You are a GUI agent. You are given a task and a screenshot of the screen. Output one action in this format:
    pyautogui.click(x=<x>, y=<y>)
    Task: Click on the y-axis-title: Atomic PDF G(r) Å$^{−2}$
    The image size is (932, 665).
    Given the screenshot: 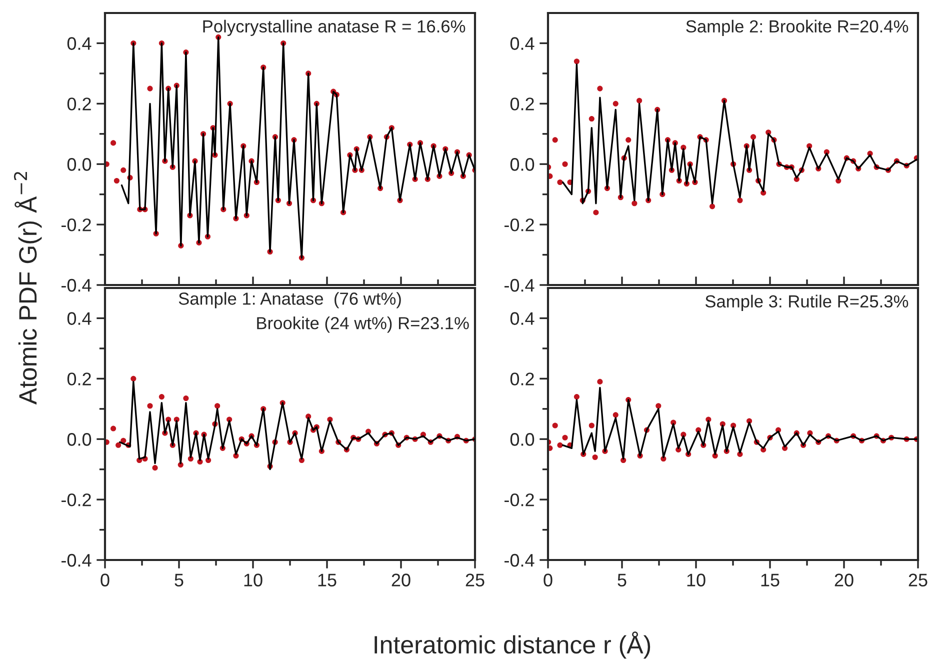 What is the action you would take?
    pyautogui.click(x=28, y=288)
    